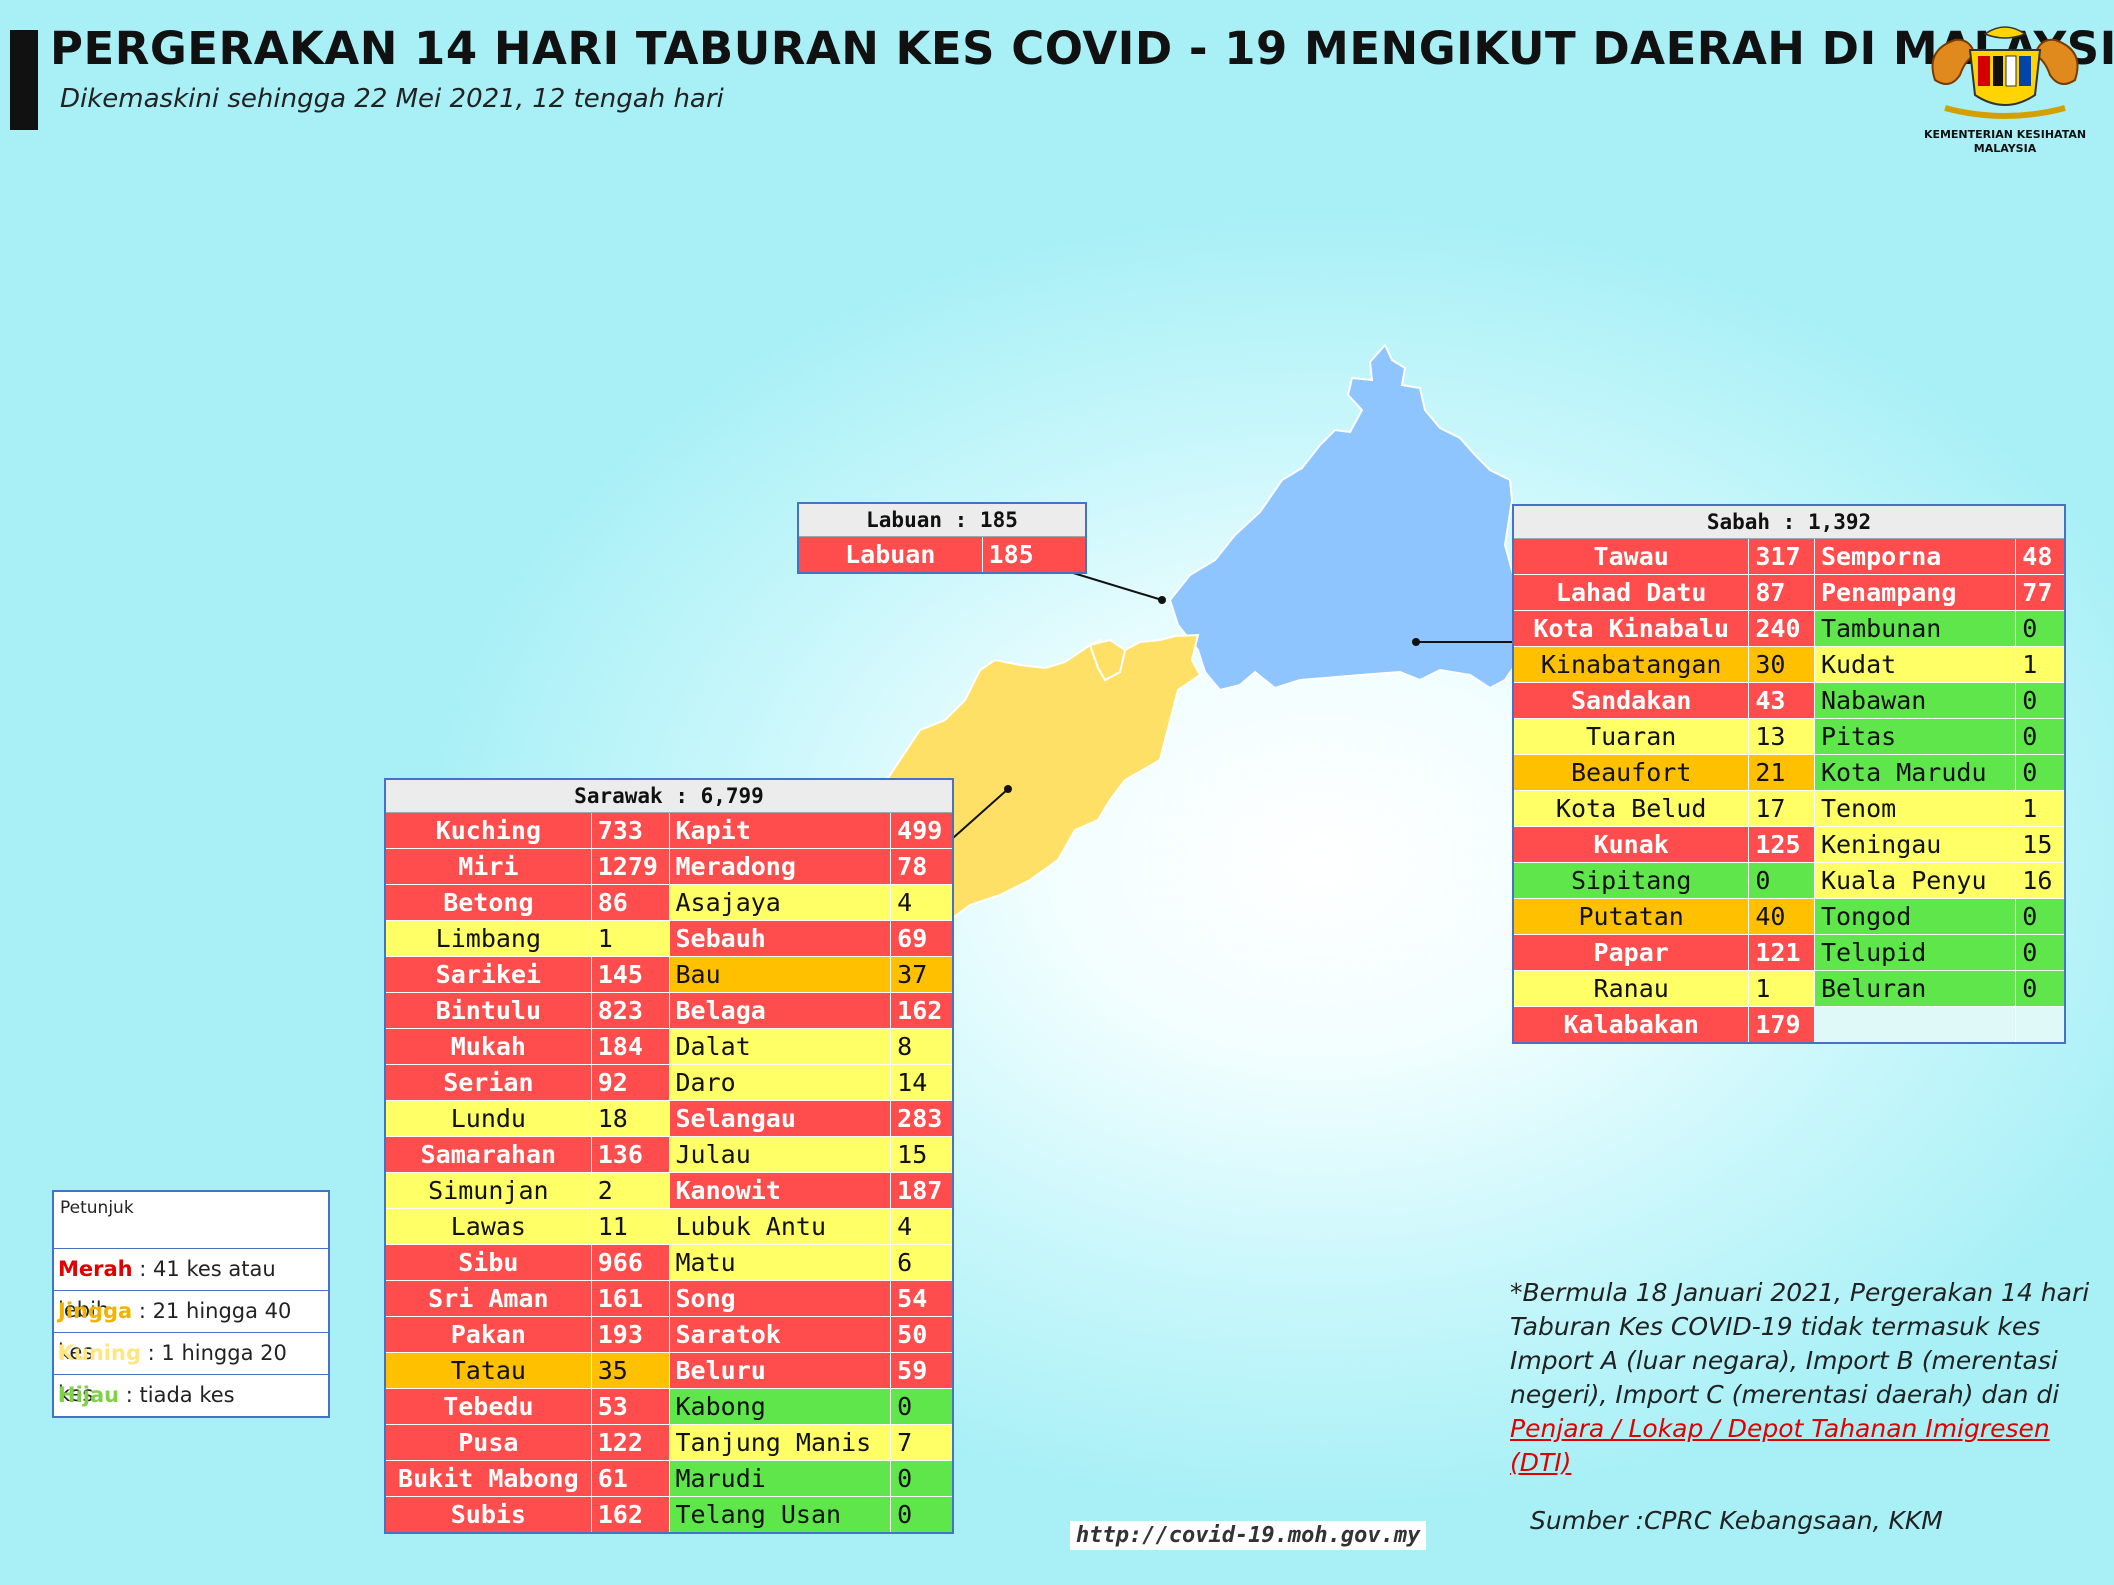 The width and height of the screenshot is (2114, 1585). I want to click on district-name: Pitas, so click(1915, 736).